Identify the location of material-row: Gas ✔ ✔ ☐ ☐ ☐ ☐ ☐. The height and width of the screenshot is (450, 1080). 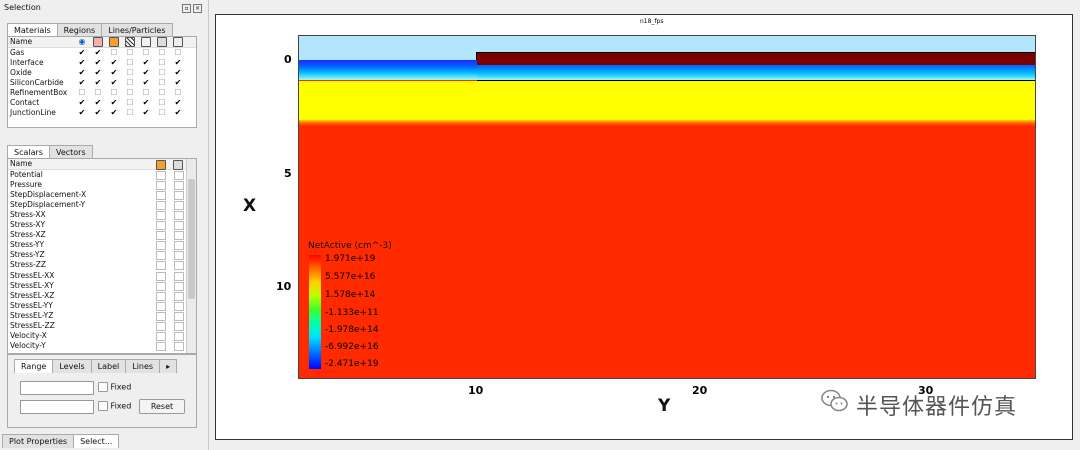
(102, 53).